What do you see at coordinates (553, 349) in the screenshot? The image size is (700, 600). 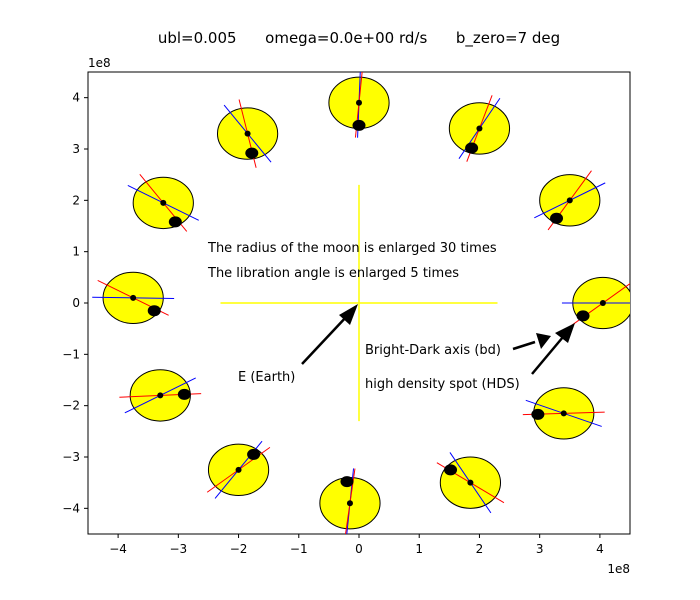 I see `hds-arrow` at bounding box center [553, 349].